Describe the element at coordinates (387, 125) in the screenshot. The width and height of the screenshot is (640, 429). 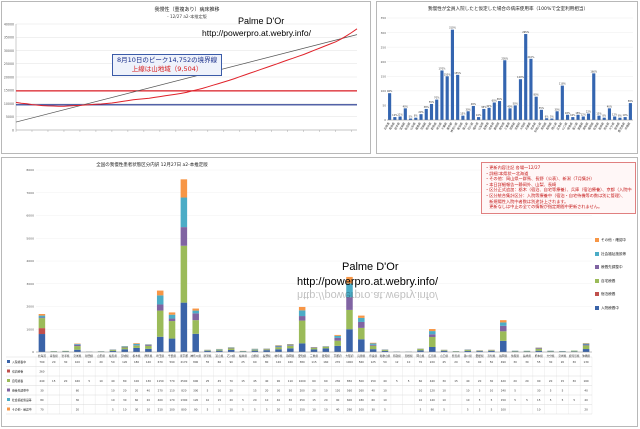
I see `x-tick-label: 北海道` at that location.